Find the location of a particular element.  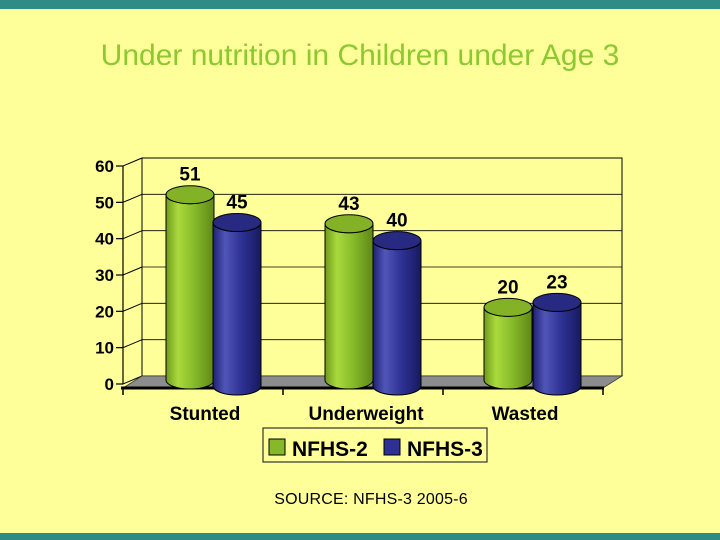

y-axis-label: 20 is located at coordinates (104, 311).